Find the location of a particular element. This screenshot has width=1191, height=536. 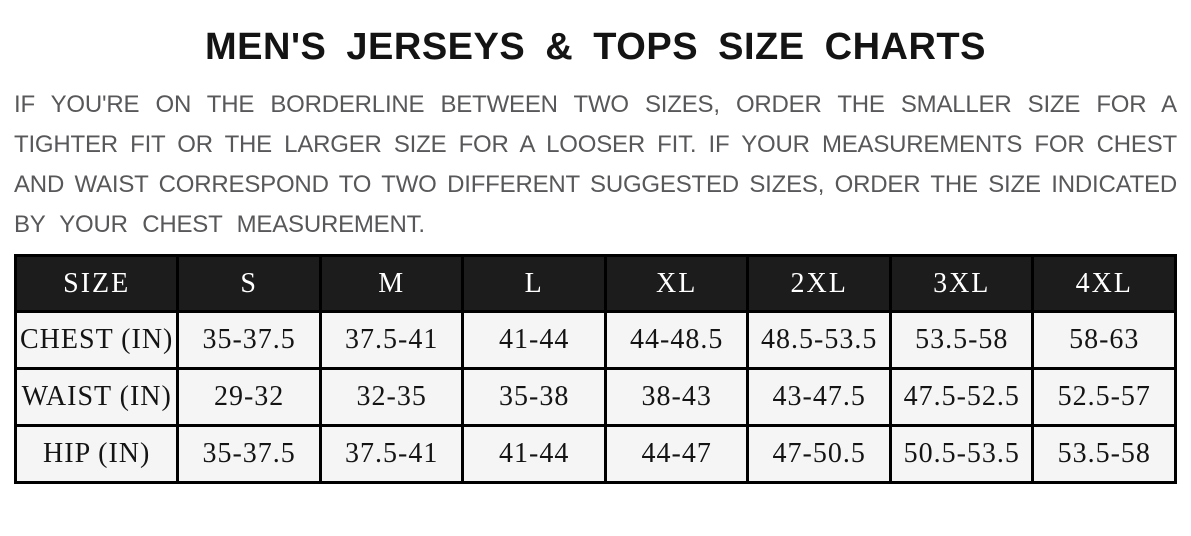

cell-hip-s: 35-37.5 is located at coordinates (249, 454).